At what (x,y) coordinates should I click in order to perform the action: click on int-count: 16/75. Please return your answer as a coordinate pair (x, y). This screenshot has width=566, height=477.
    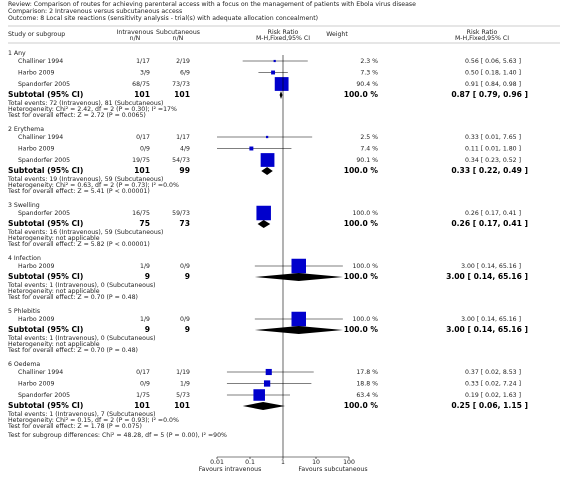
    Looking at the image, I should click on (141, 213).